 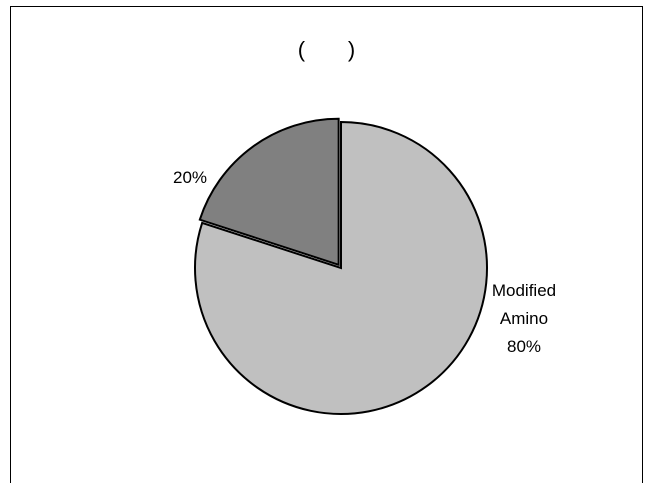 What do you see at coordinates (524, 318) in the screenshot?
I see `slice-label-1: Modified Amino 80%` at bounding box center [524, 318].